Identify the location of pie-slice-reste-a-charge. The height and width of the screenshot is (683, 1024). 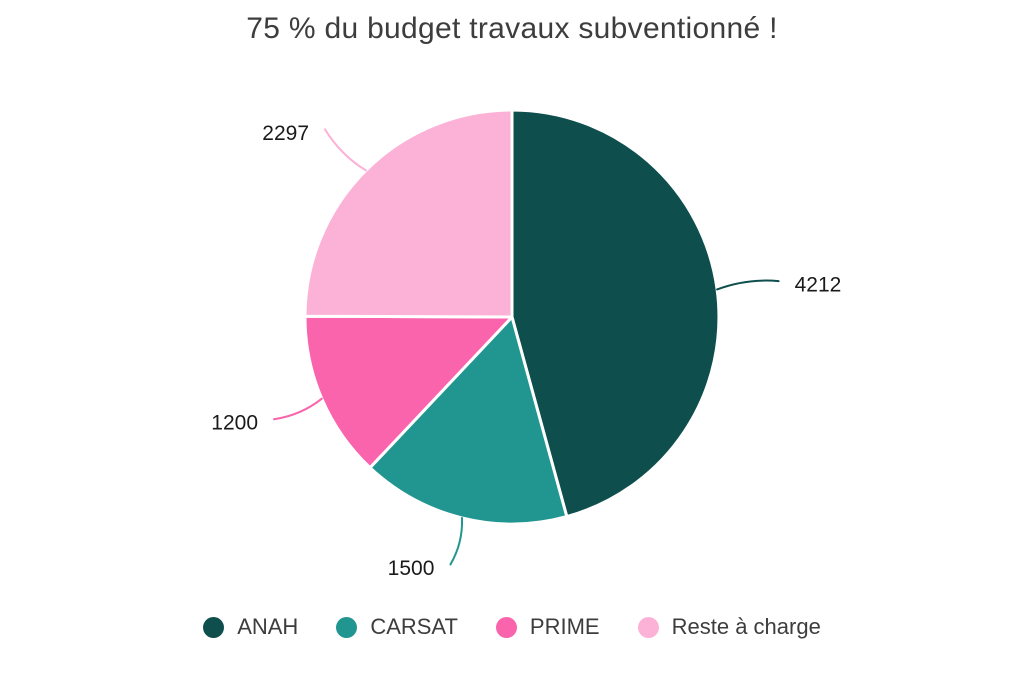
(408, 213).